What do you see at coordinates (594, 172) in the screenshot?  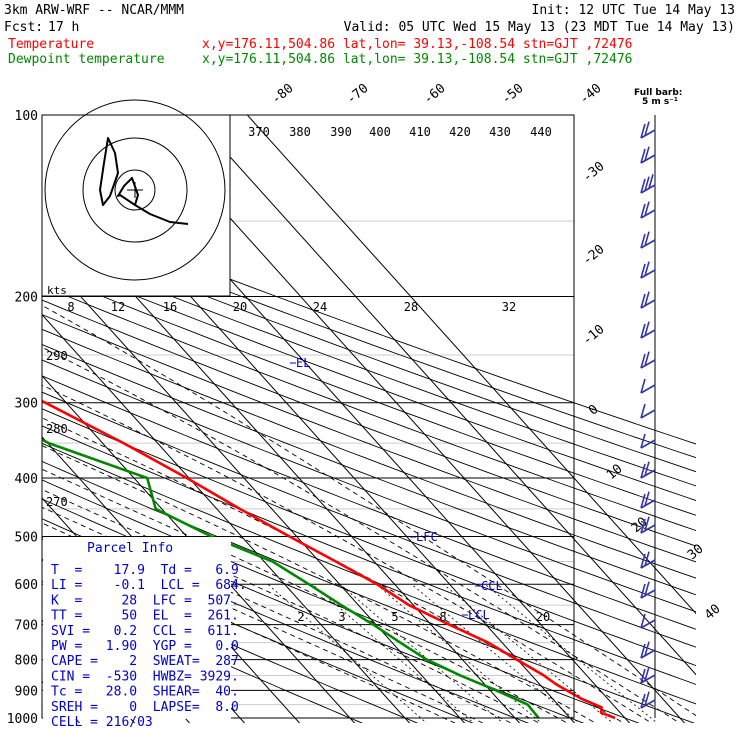 I see `isotherm-label: -30` at bounding box center [594, 172].